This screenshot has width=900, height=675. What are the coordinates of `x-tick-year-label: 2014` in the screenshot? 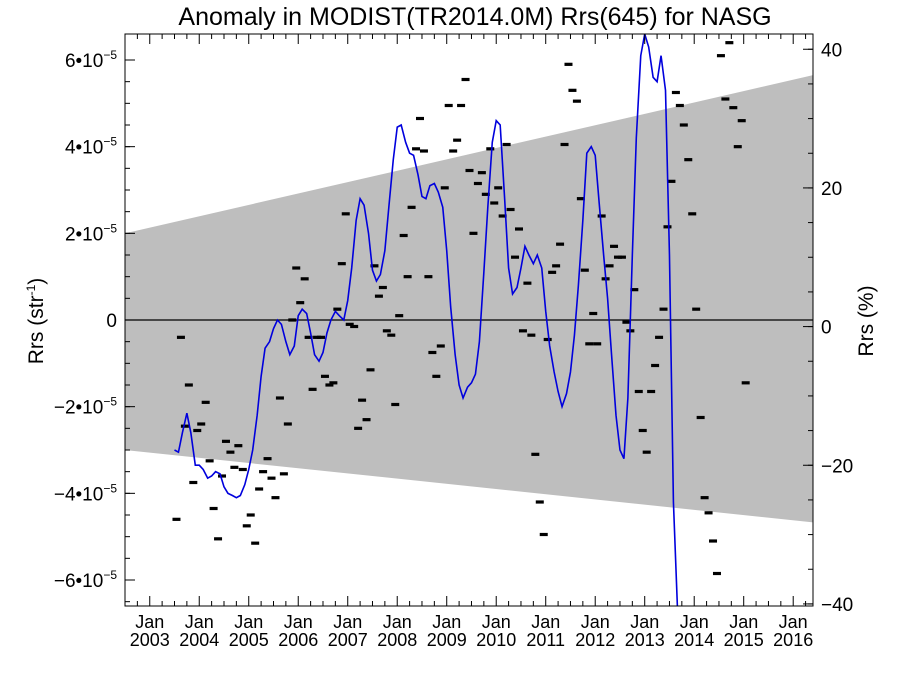 It's located at (694, 640).